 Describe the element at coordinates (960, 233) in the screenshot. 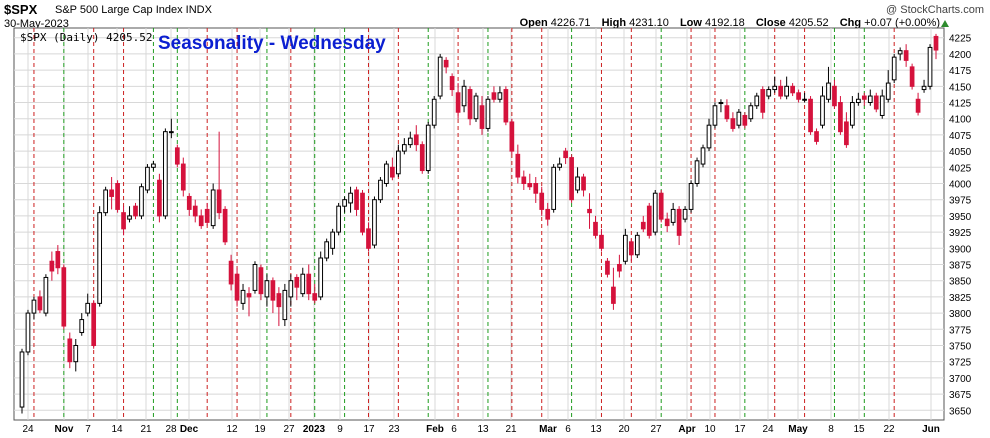

I see `y-tick-label: 3925` at that location.